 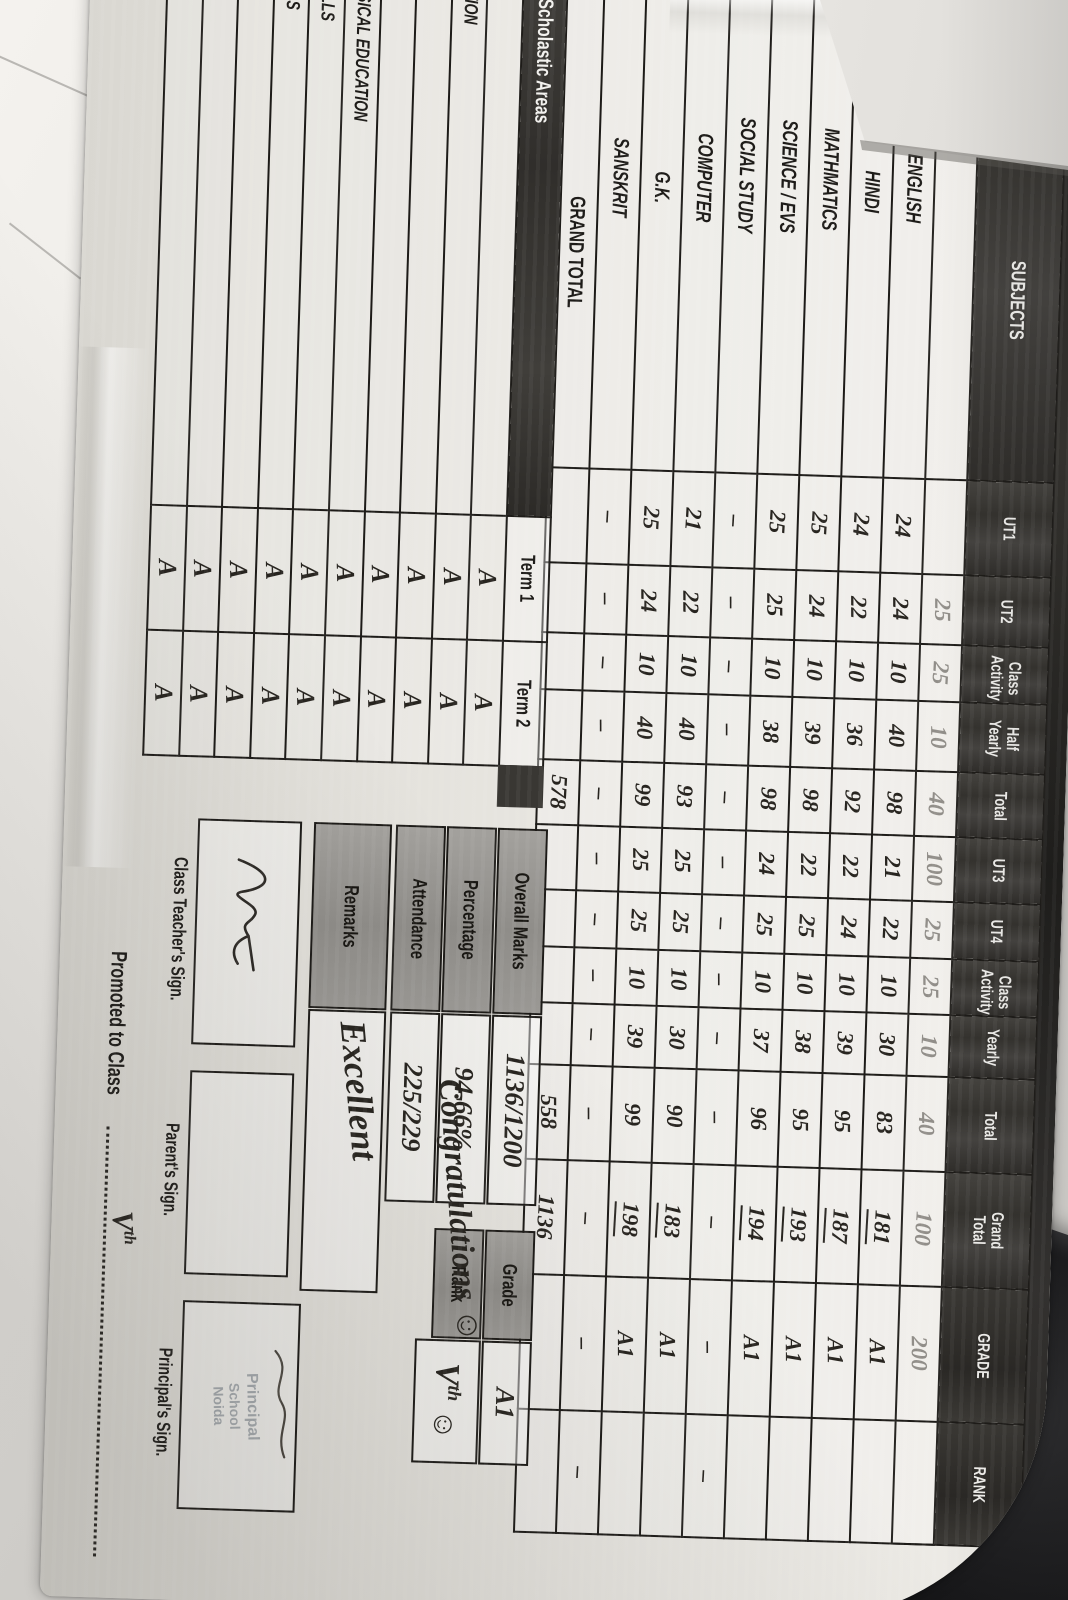 I want to click on col-header-ut4: UT4, so click(x=996, y=932).